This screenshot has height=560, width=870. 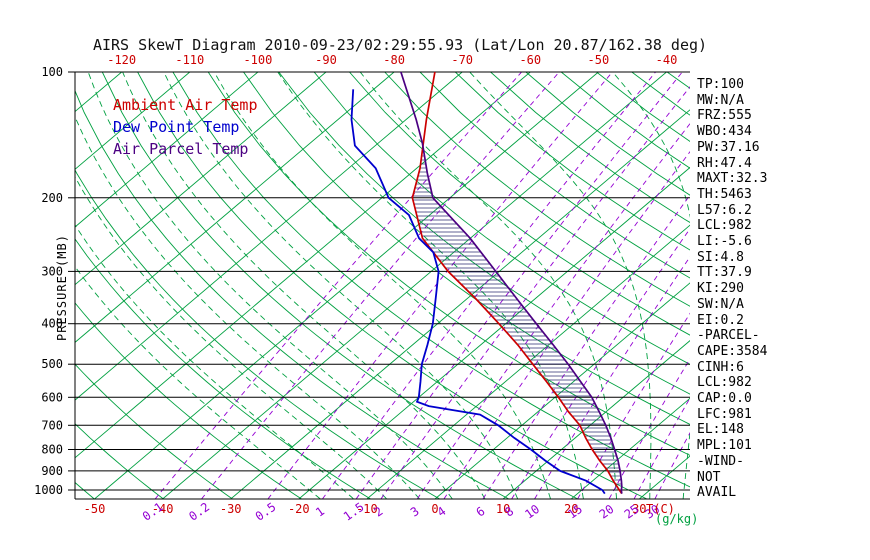 What do you see at coordinates (720, 289) in the screenshot?
I see `stat-line: KI:290` at bounding box center [720, 289].